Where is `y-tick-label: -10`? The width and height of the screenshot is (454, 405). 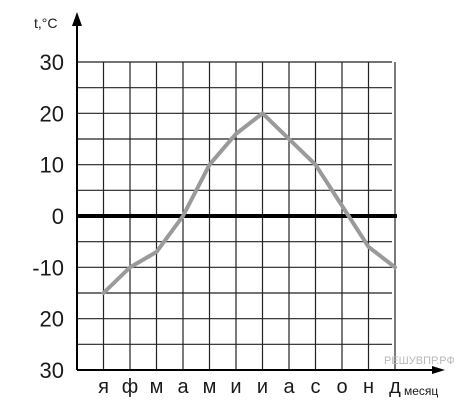 y-tick-label: -10 is located at coordinates (48, 267).